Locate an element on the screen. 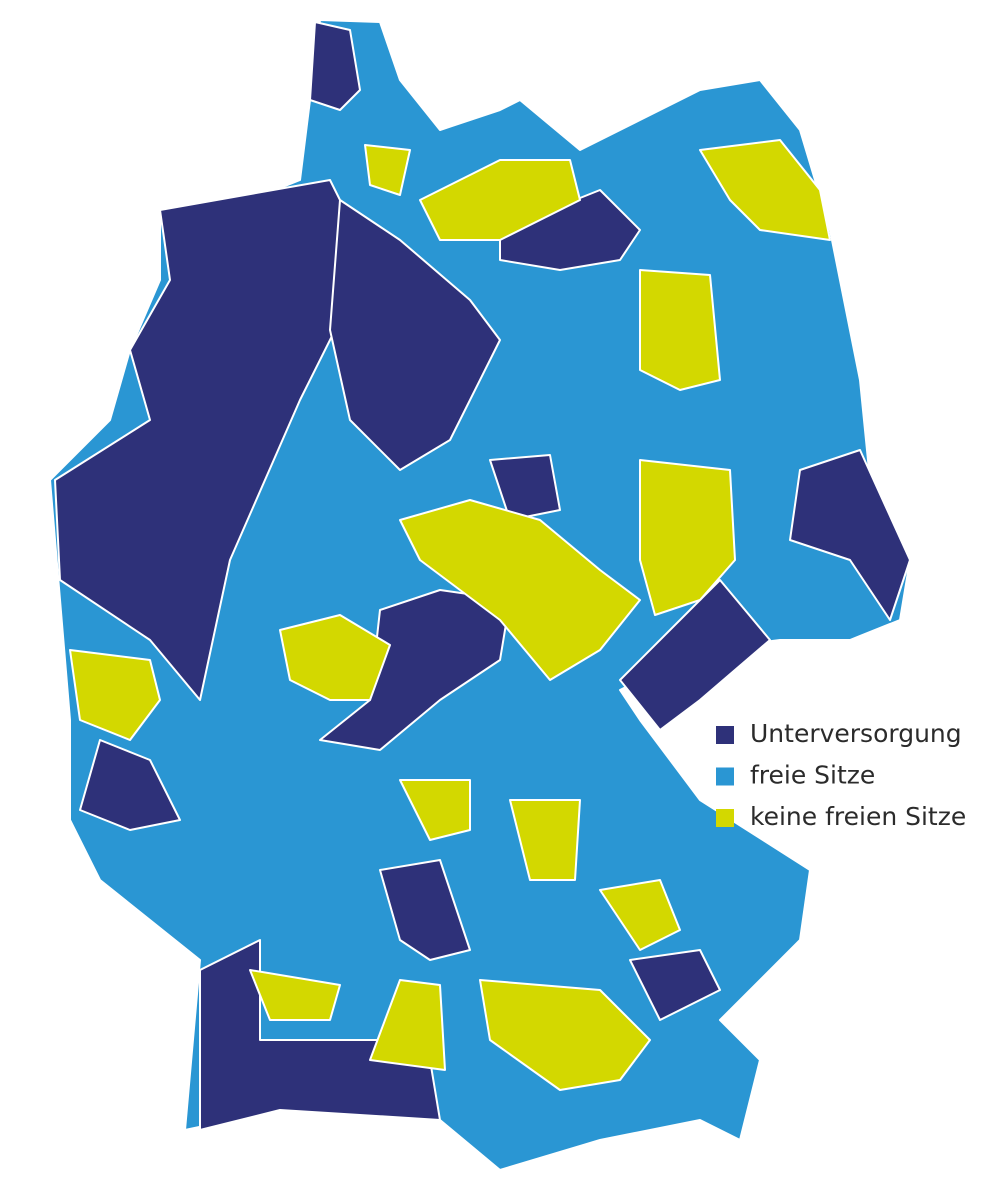 The height and width of the screenshot is (1200, 986). region-lower-bavaria-yellow is located at coordinates (640, 915).